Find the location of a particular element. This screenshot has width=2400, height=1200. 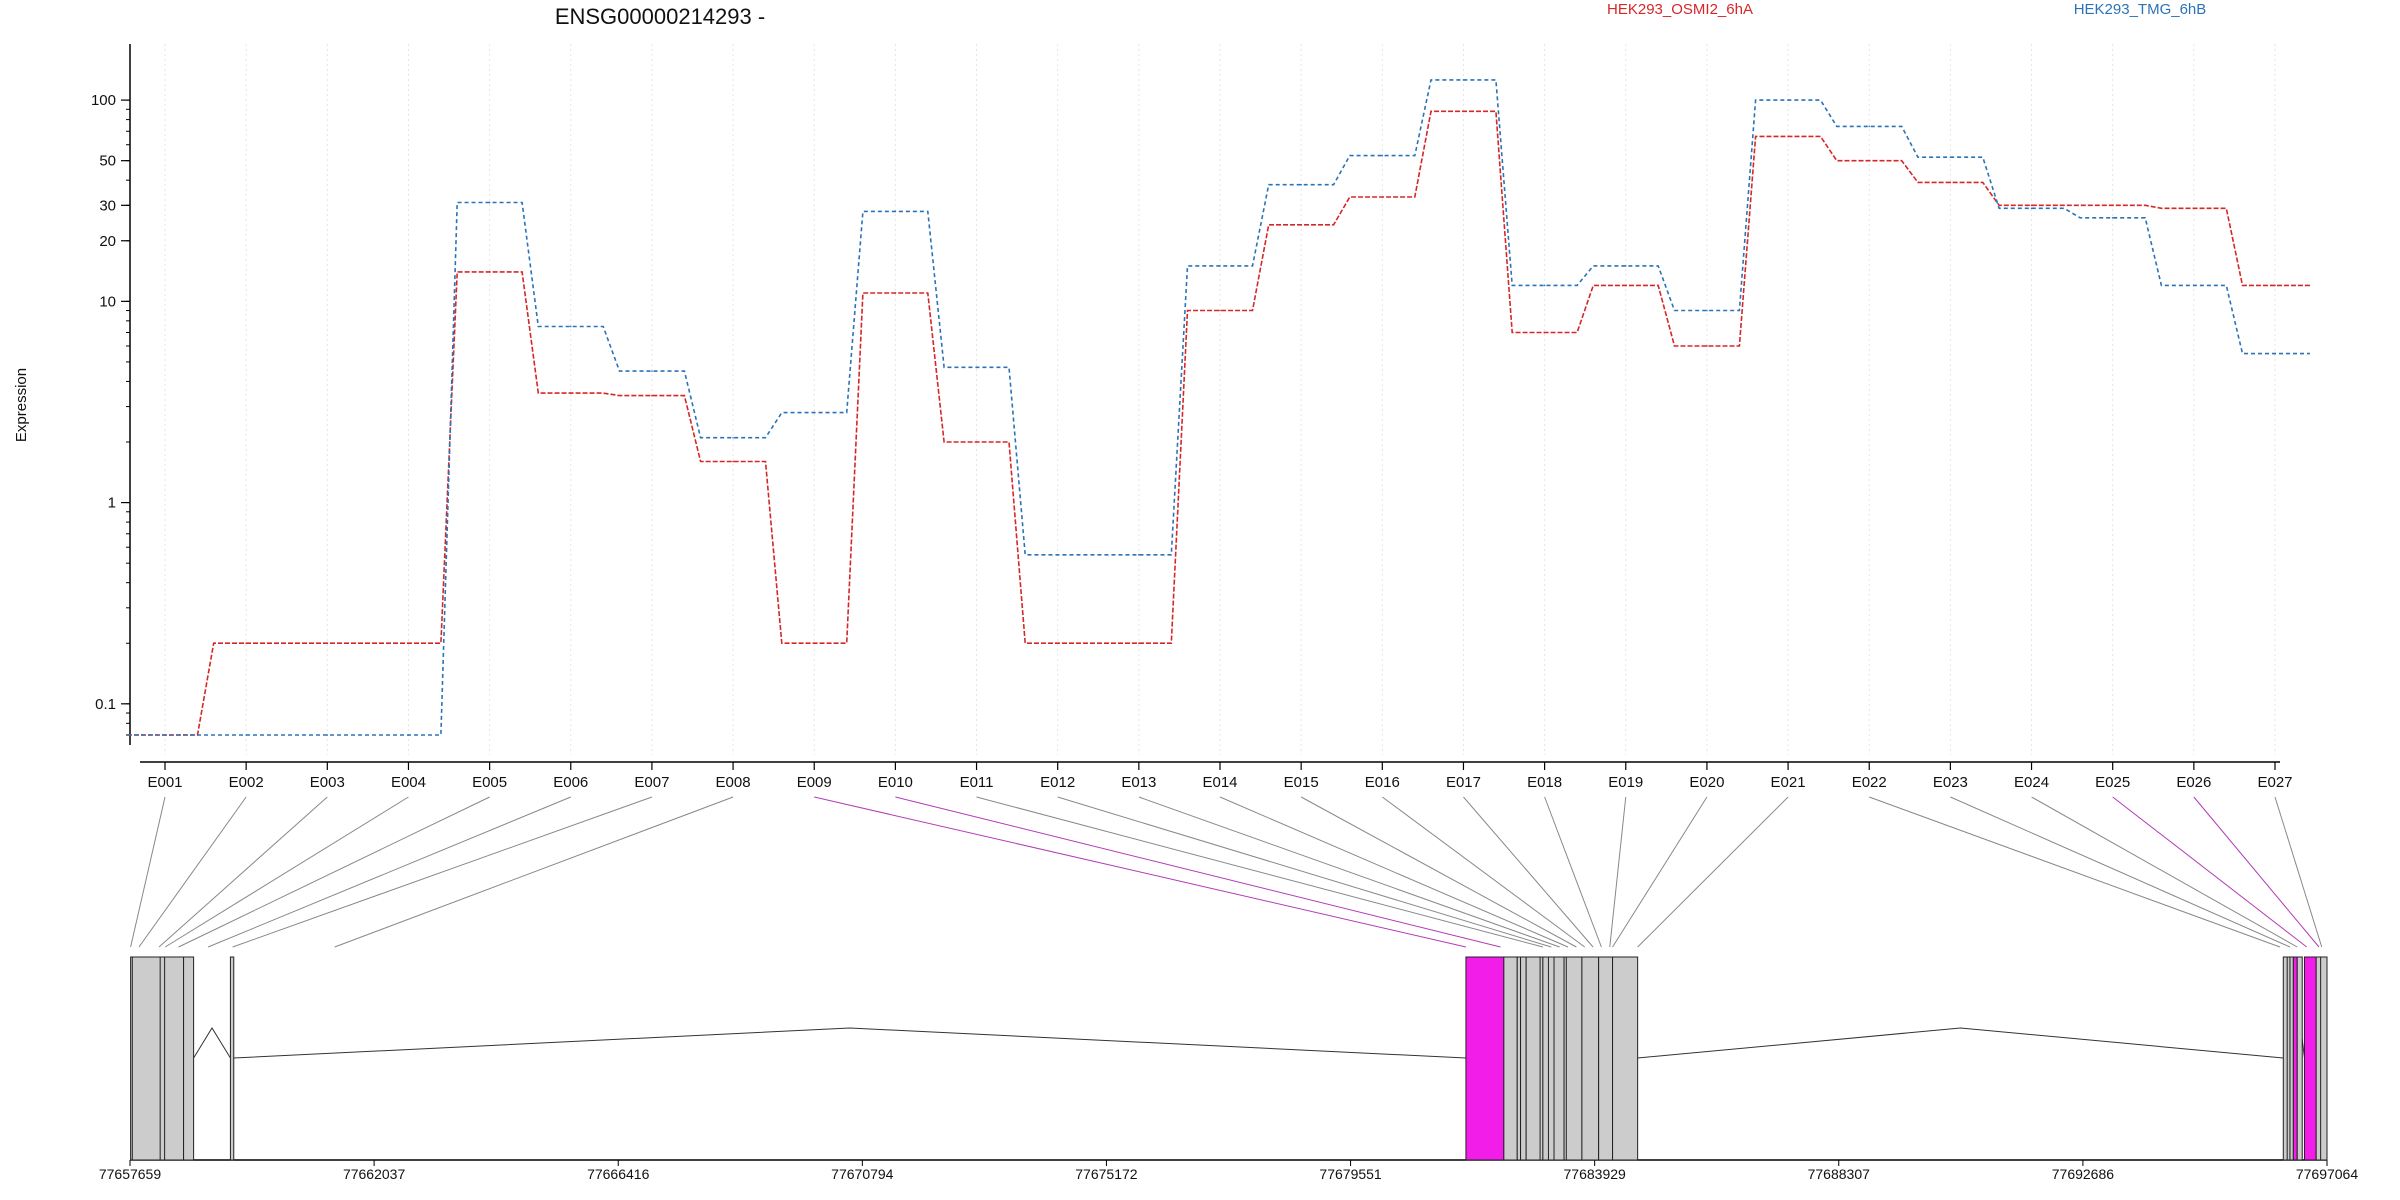

exon-label-E006: E006 is located at coordinates (570, 782).